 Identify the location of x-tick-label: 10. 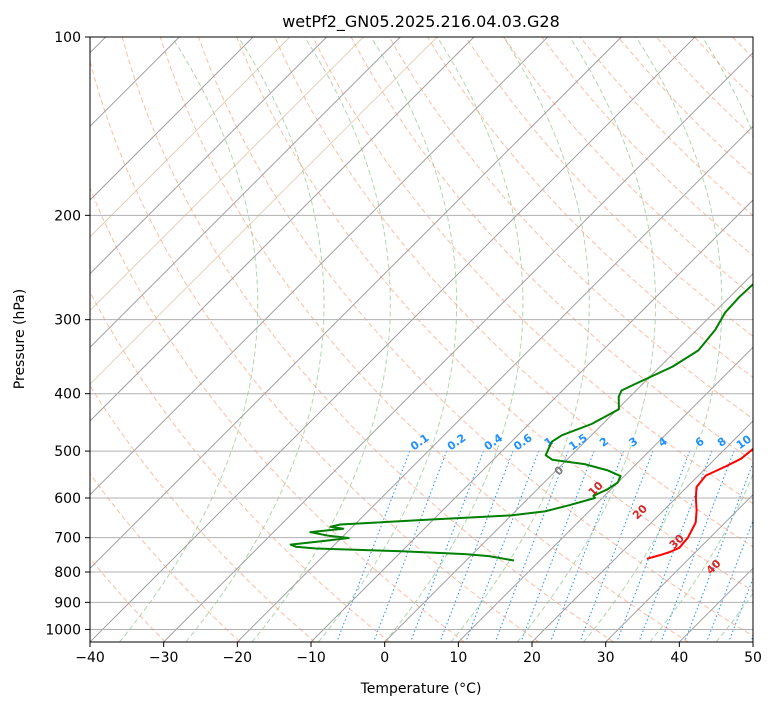
(458, 658).